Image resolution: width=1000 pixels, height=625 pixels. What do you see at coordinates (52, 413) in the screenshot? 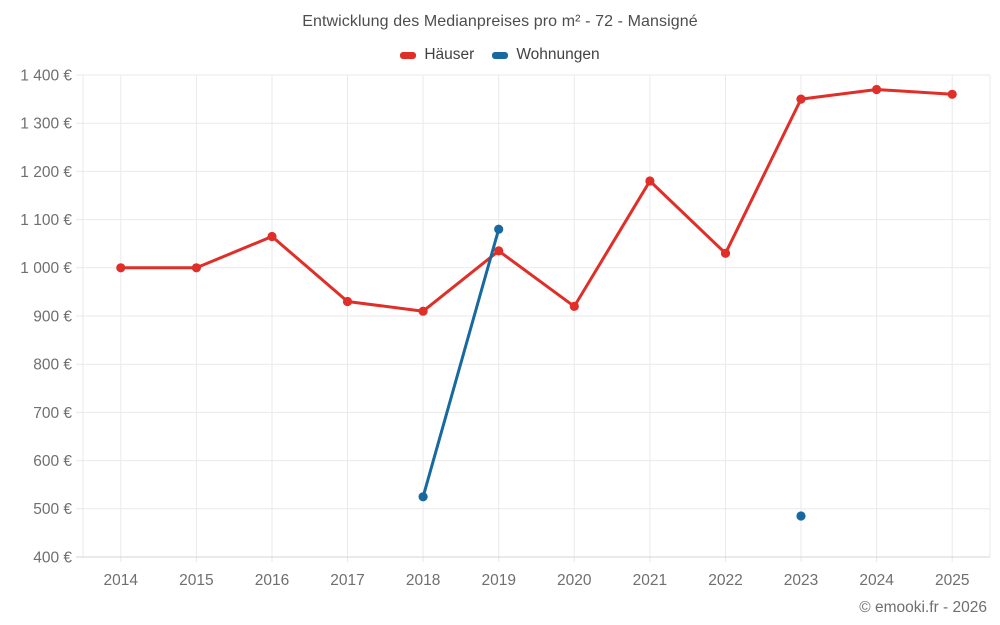
I see `y-tick-label: 700 €` at bounding box center [52, 413].